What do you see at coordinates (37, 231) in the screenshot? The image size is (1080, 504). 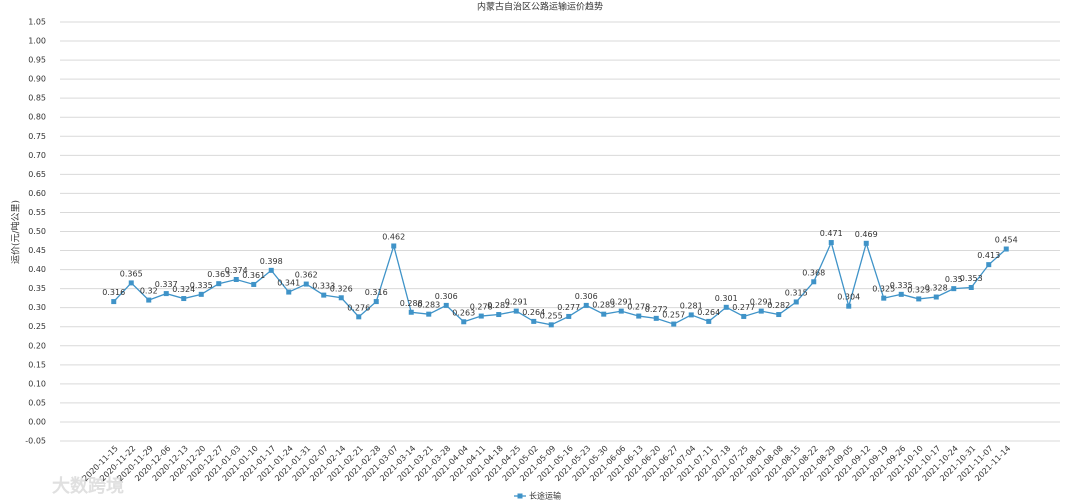 I see `y-tick-label: 0.50` at bounding box center [37, 231].